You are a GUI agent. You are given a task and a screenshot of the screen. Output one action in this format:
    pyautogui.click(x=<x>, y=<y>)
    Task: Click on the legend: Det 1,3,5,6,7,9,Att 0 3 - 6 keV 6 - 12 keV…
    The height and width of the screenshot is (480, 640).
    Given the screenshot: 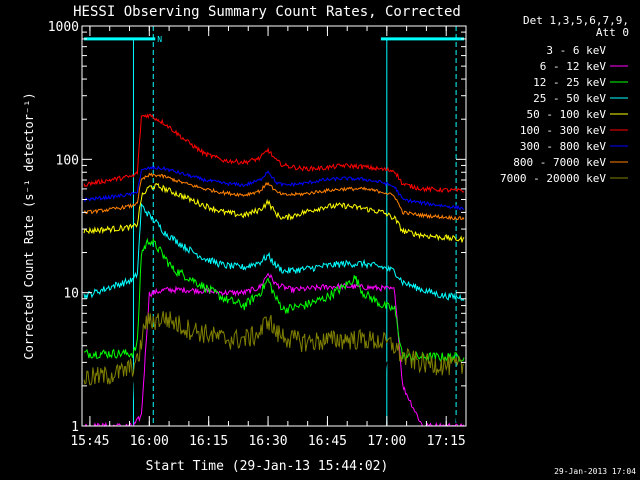 What is the action you would take?
    pyautogui.click(x=564, y=99)
    